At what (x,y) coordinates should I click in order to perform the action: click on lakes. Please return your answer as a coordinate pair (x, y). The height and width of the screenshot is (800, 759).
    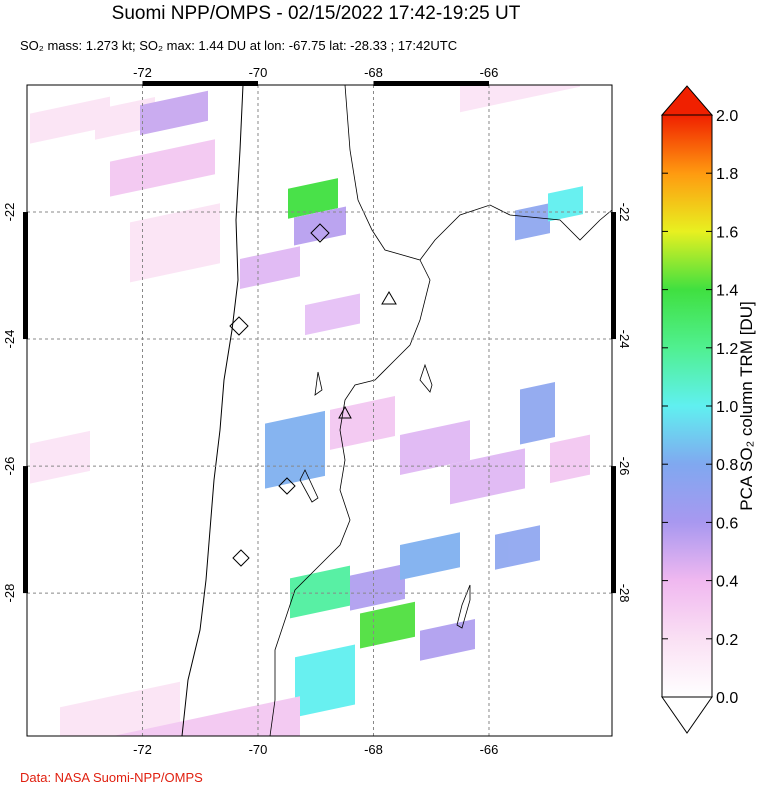
    Looking at the image, I should click on (385, 496).